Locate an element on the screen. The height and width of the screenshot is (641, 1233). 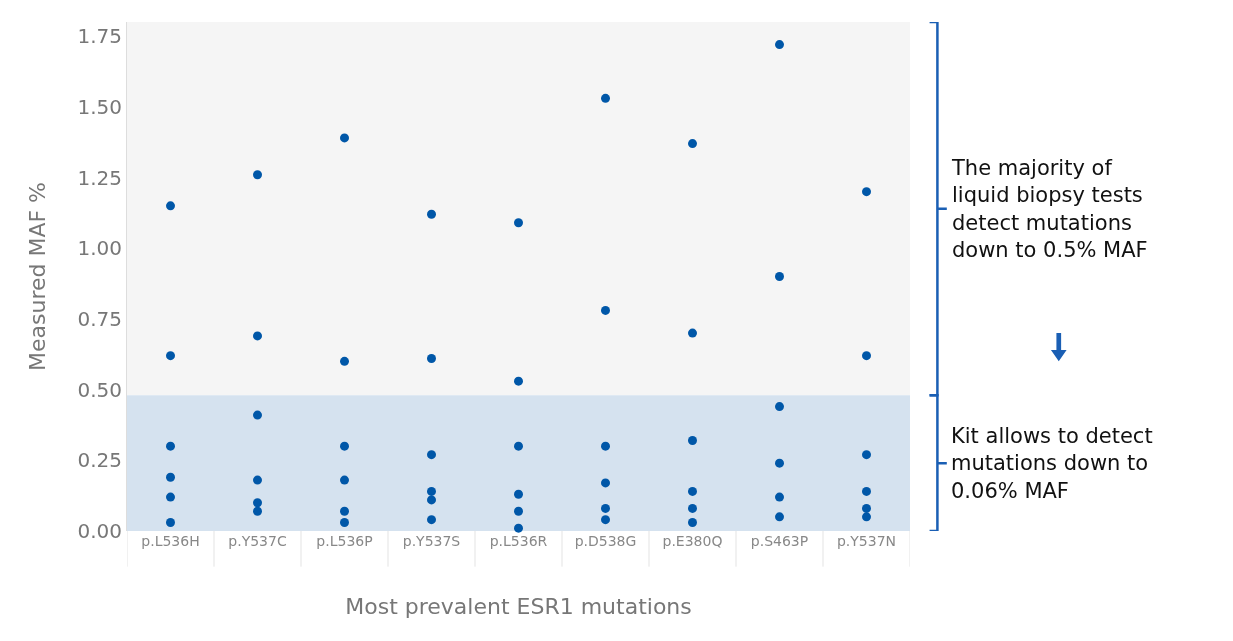
y-tick-label: 1.00 is located at coordinates (99, 248).